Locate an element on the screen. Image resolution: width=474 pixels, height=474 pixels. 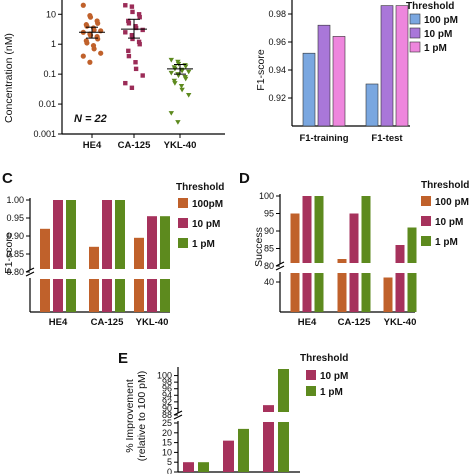
panel-e-axis-break-bottom is located at coordinates (178, 417).